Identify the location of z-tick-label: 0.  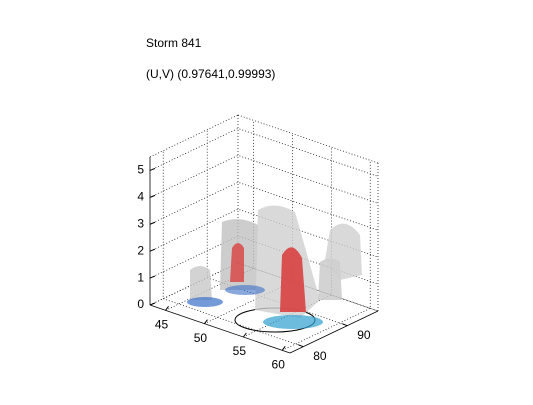
(140, 304).